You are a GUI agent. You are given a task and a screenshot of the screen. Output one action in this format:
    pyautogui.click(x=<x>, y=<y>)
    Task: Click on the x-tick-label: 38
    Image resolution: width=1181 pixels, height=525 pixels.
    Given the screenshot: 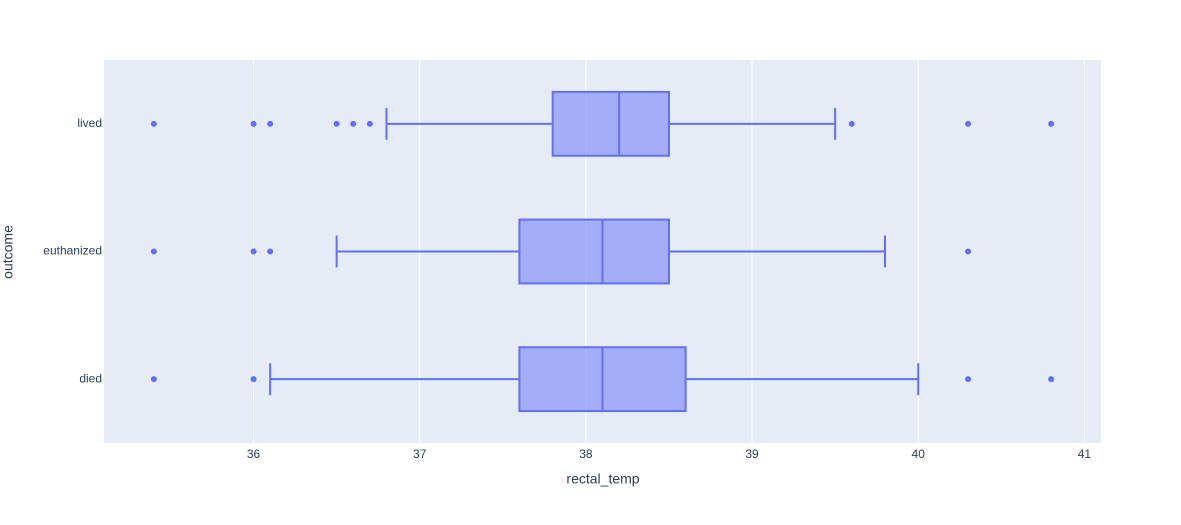 What is the action you would take?
    pyautogui.click(x=586, y=454)
    